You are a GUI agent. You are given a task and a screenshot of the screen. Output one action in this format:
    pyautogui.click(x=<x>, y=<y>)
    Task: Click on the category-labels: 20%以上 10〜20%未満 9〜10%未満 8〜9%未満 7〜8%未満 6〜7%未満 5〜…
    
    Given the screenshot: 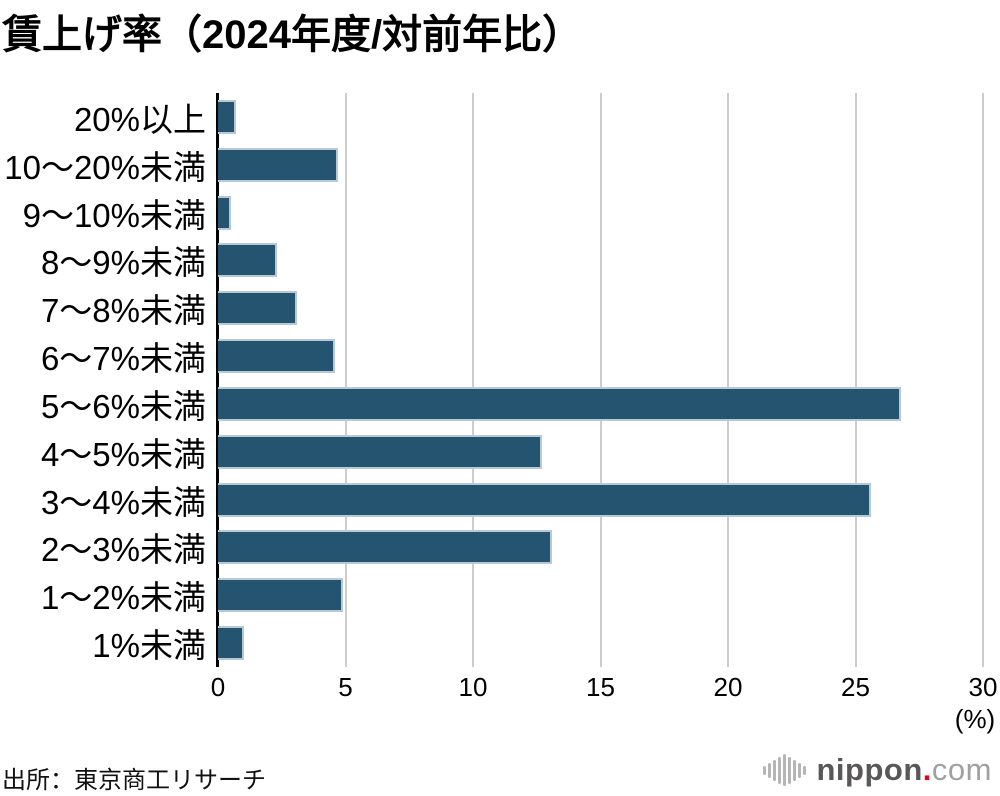 What is the action you would take?
    pyautogui.click(x=103, y=380)
    